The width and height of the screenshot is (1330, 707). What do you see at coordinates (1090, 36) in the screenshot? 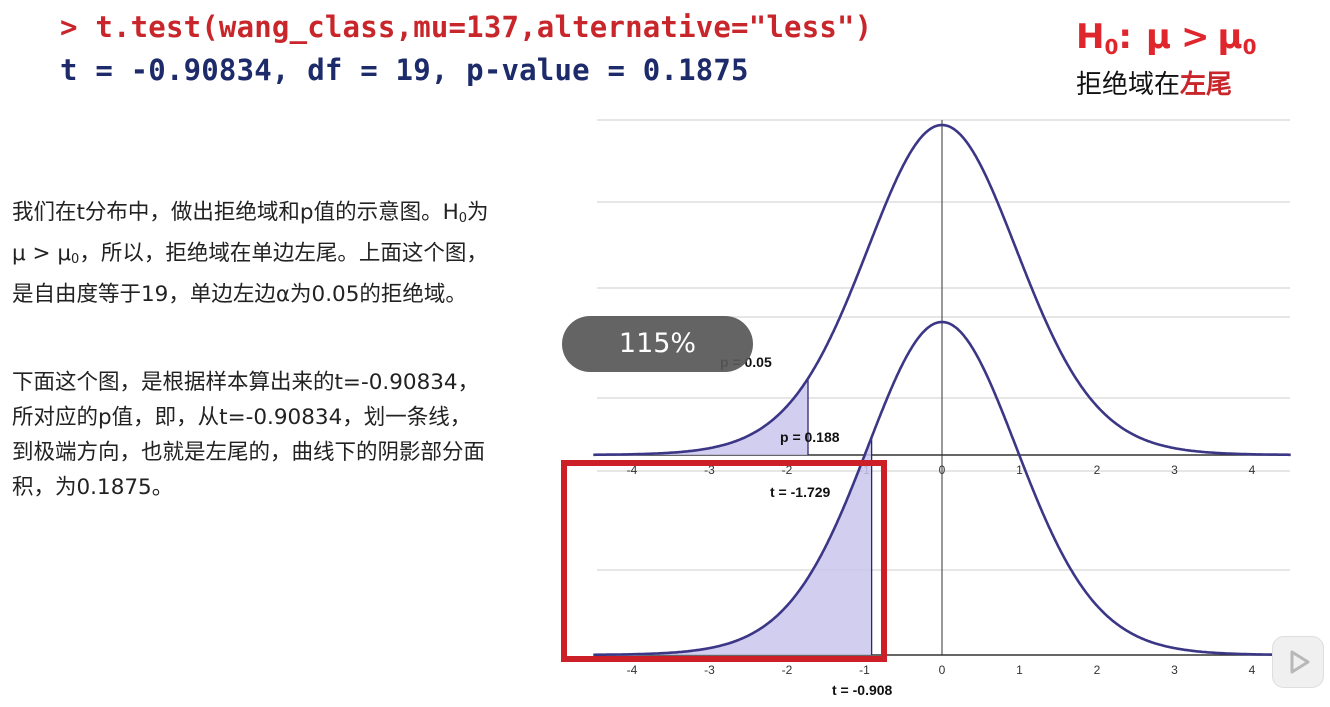
I see `hyp-h: H` at bounding box center [1090, 36].